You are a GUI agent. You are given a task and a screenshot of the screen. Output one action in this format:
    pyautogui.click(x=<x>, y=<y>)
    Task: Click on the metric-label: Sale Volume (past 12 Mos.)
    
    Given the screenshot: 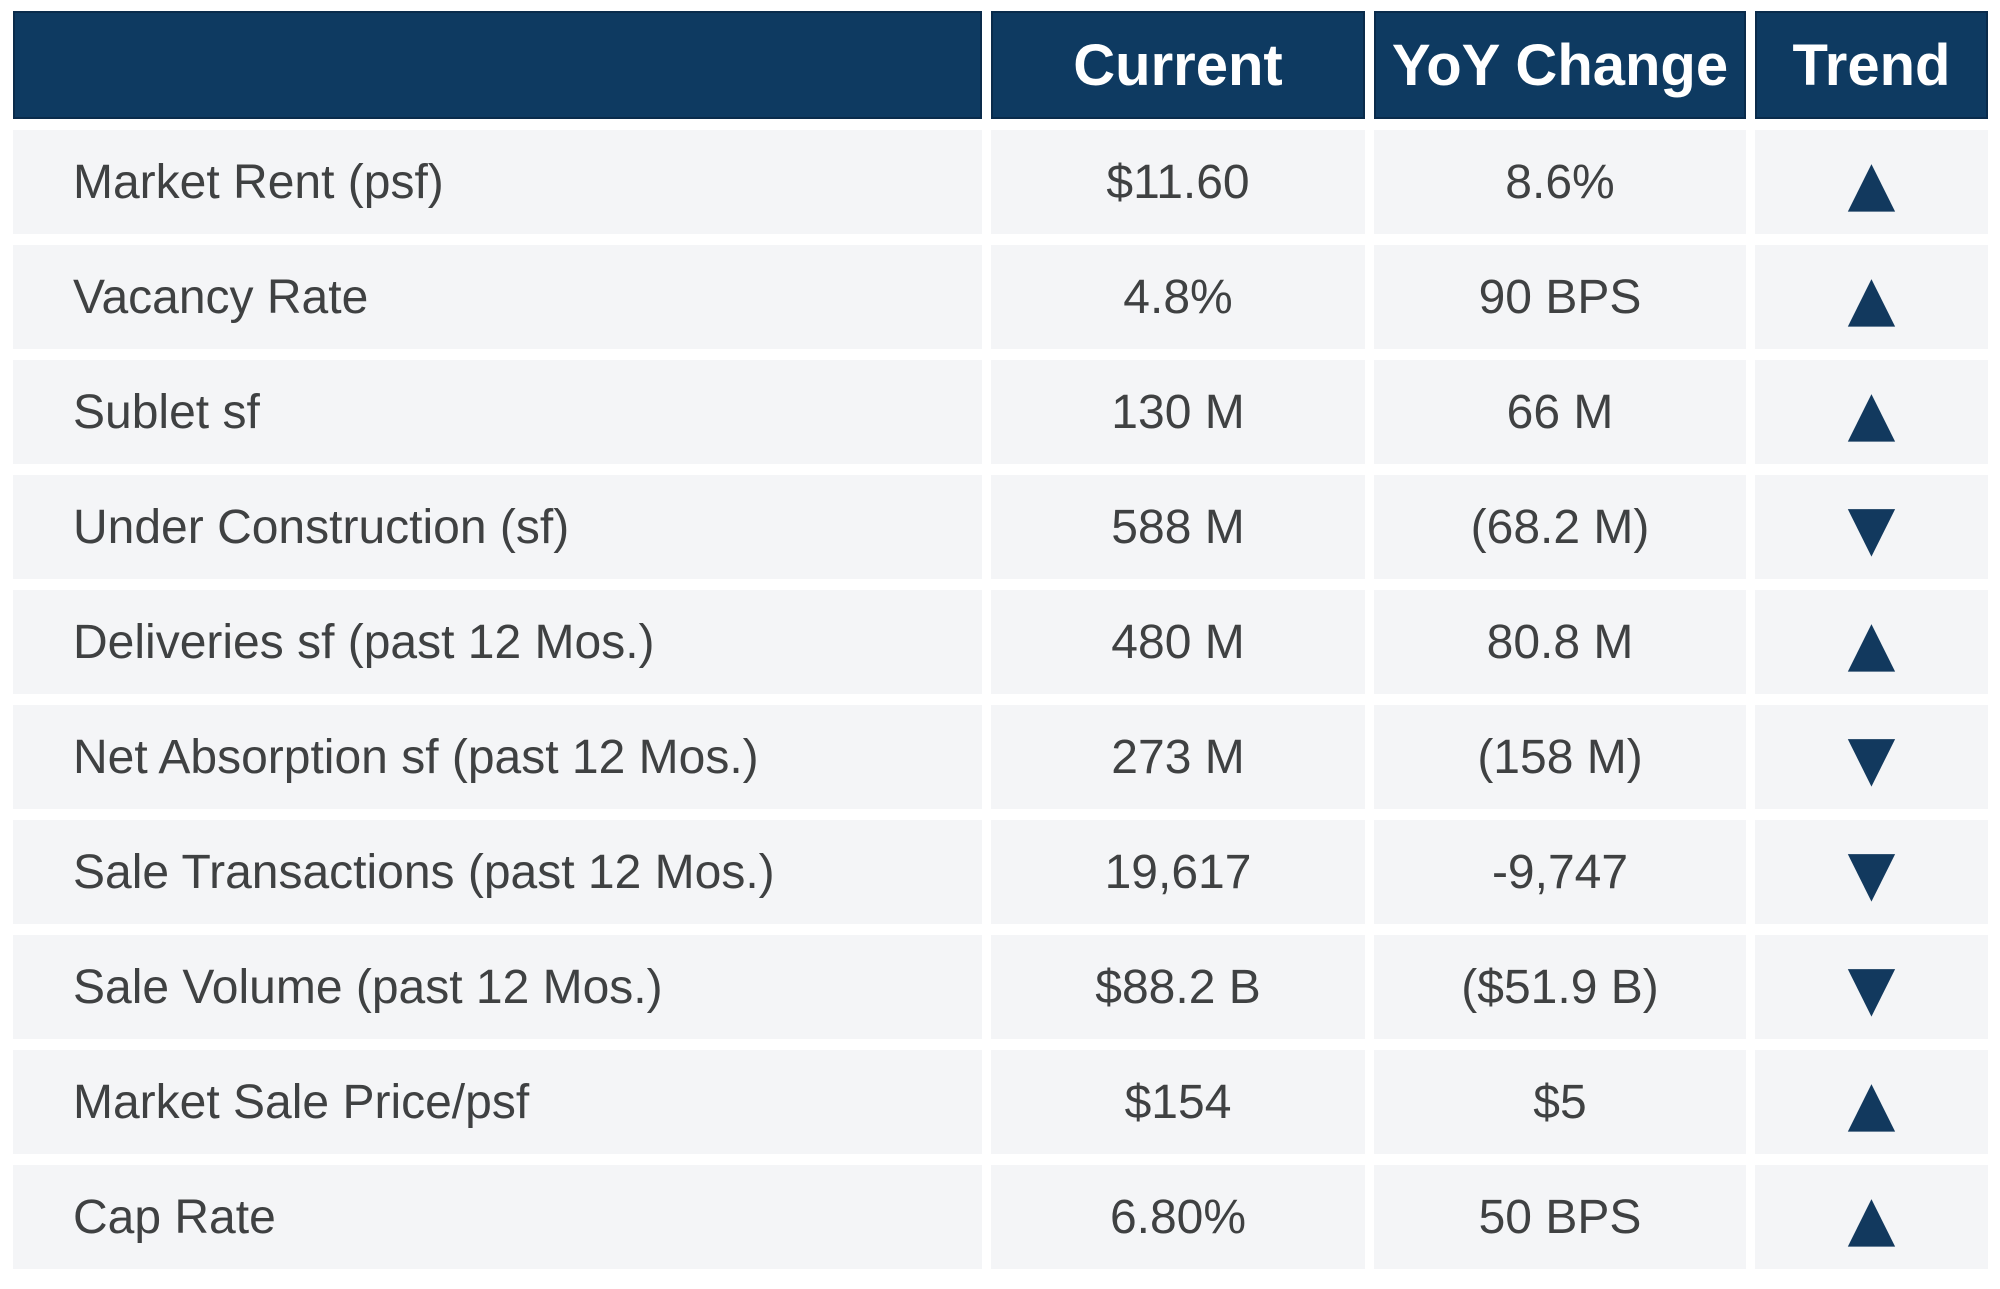 What is the action you would take?
    pyautogui.click(x=497, y=987)
    